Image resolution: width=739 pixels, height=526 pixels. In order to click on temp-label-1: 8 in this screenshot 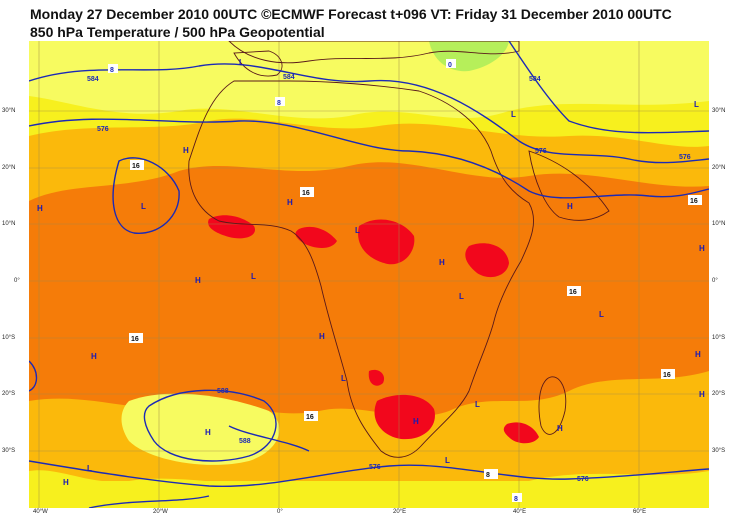, I will do `click(113, 69)`.